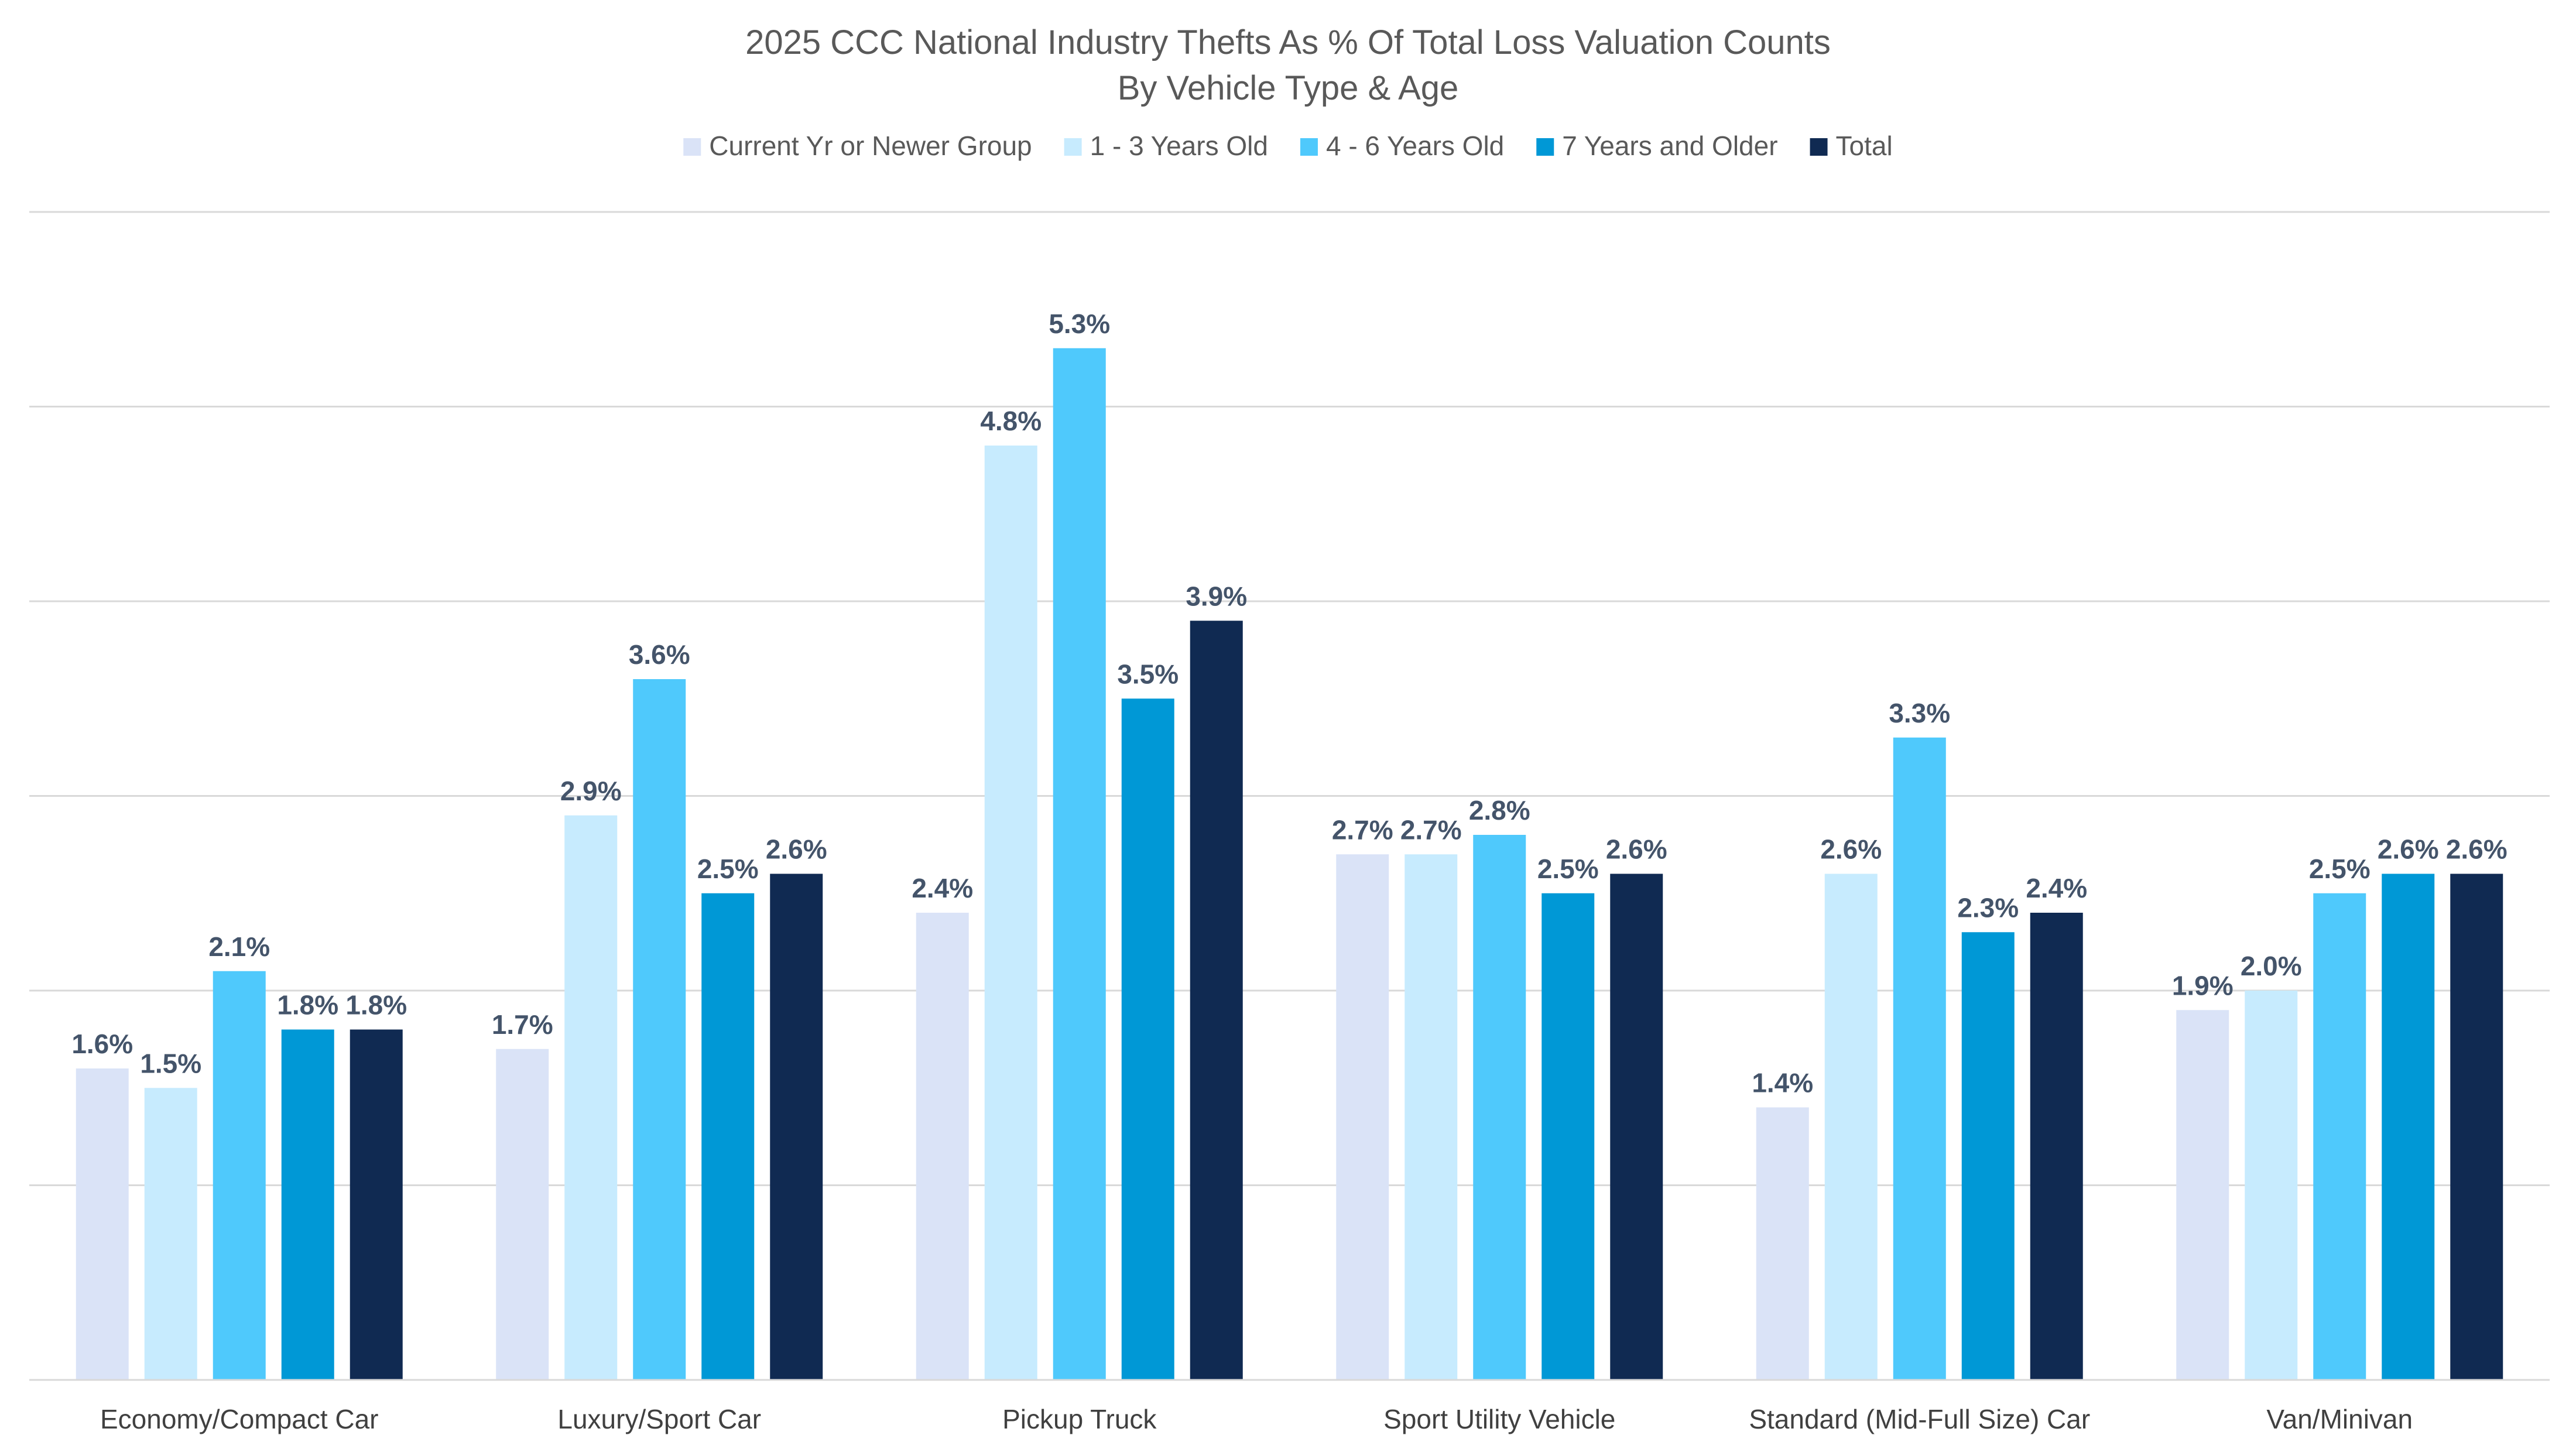  Describe the element at coordinates (239, 946) in the screenshot. I see `data-label: 2.1%` at that location.